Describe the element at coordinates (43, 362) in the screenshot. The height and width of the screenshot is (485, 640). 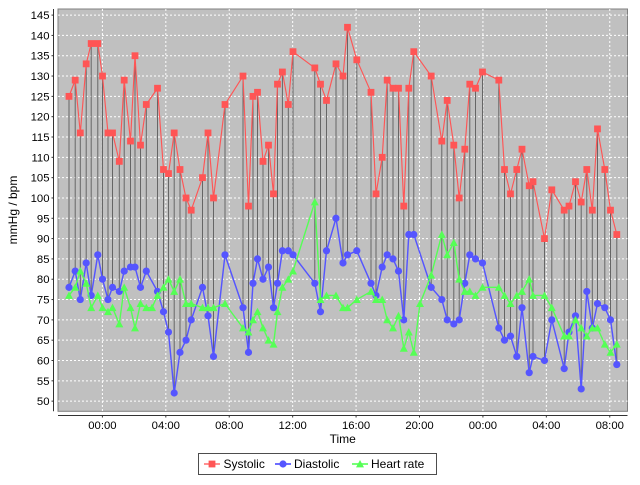
I see `svg-text: 60` at that location.